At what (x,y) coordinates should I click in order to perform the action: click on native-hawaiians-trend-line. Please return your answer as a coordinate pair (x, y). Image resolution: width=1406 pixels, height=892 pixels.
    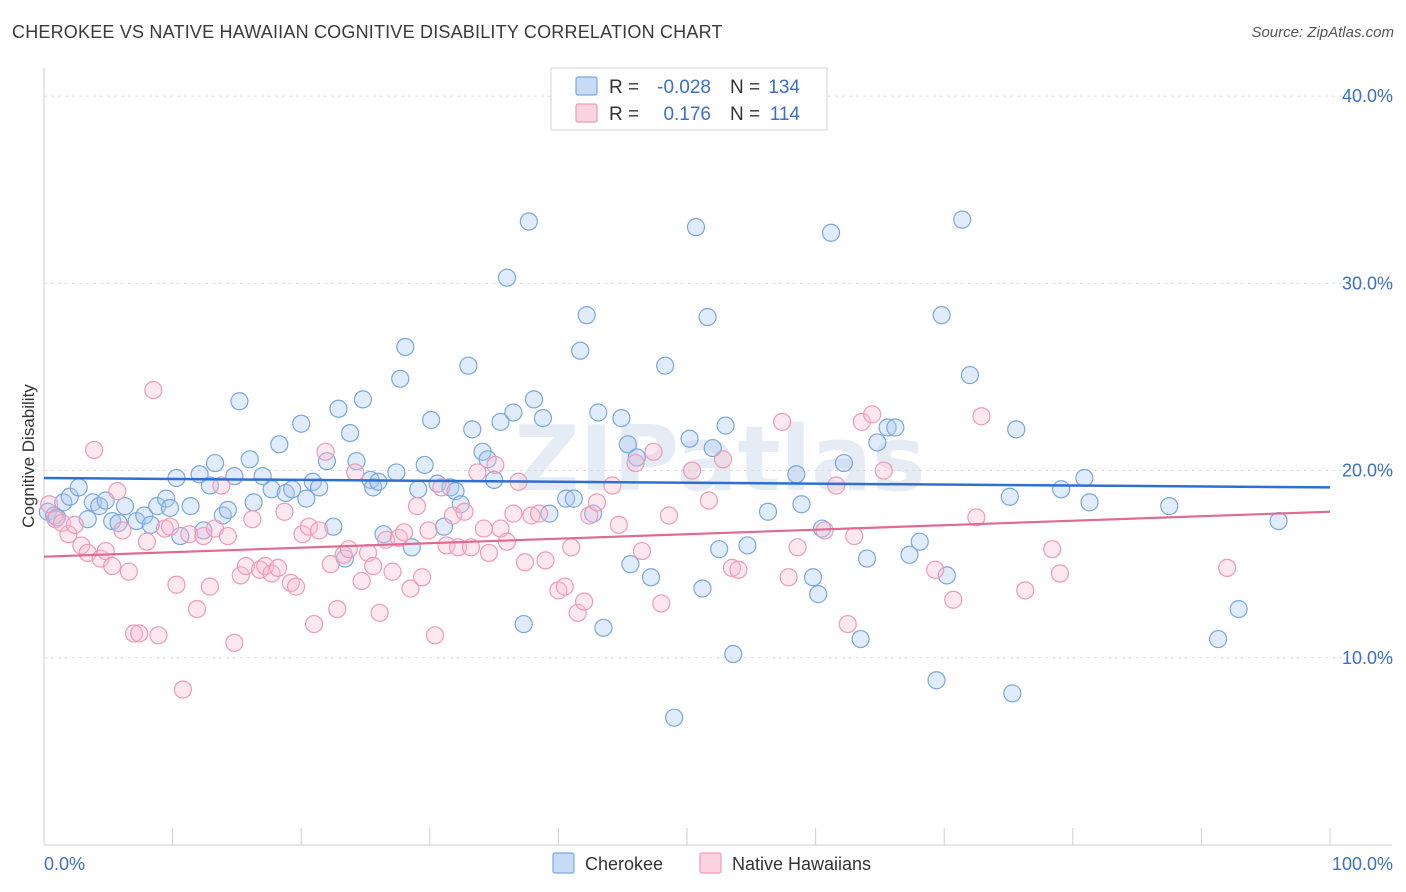
    Looking at the image, I should click on (687, 534).